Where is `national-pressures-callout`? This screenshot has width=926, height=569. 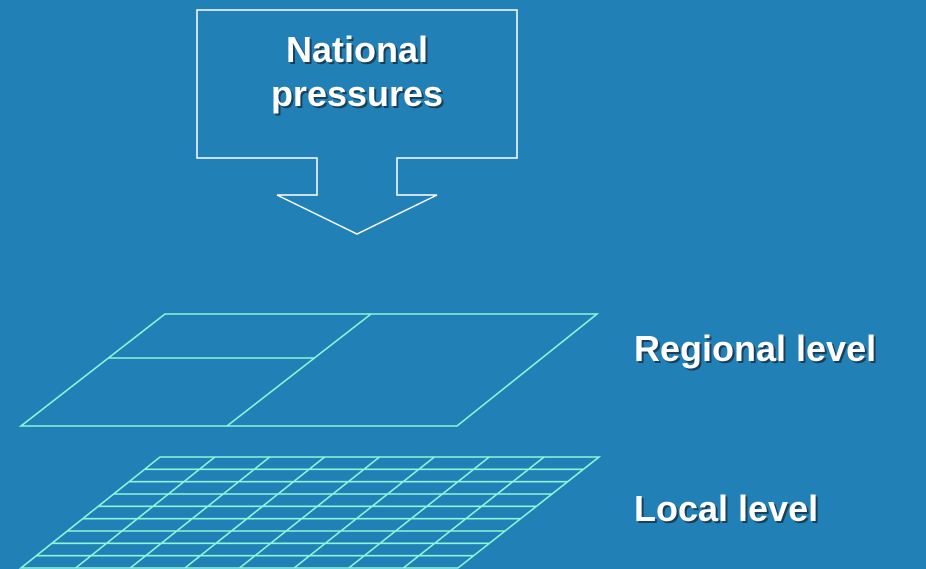 national-pressures-callout is located at coordinates (357, 122).